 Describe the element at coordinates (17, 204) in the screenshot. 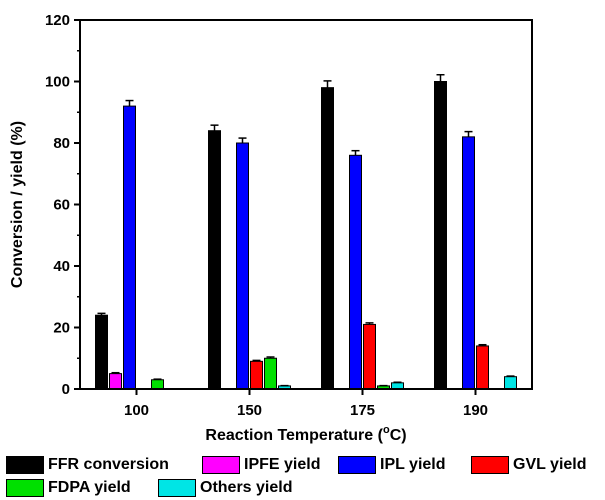

I see `y-axis-title: Conversion / yield (%)` at that location.